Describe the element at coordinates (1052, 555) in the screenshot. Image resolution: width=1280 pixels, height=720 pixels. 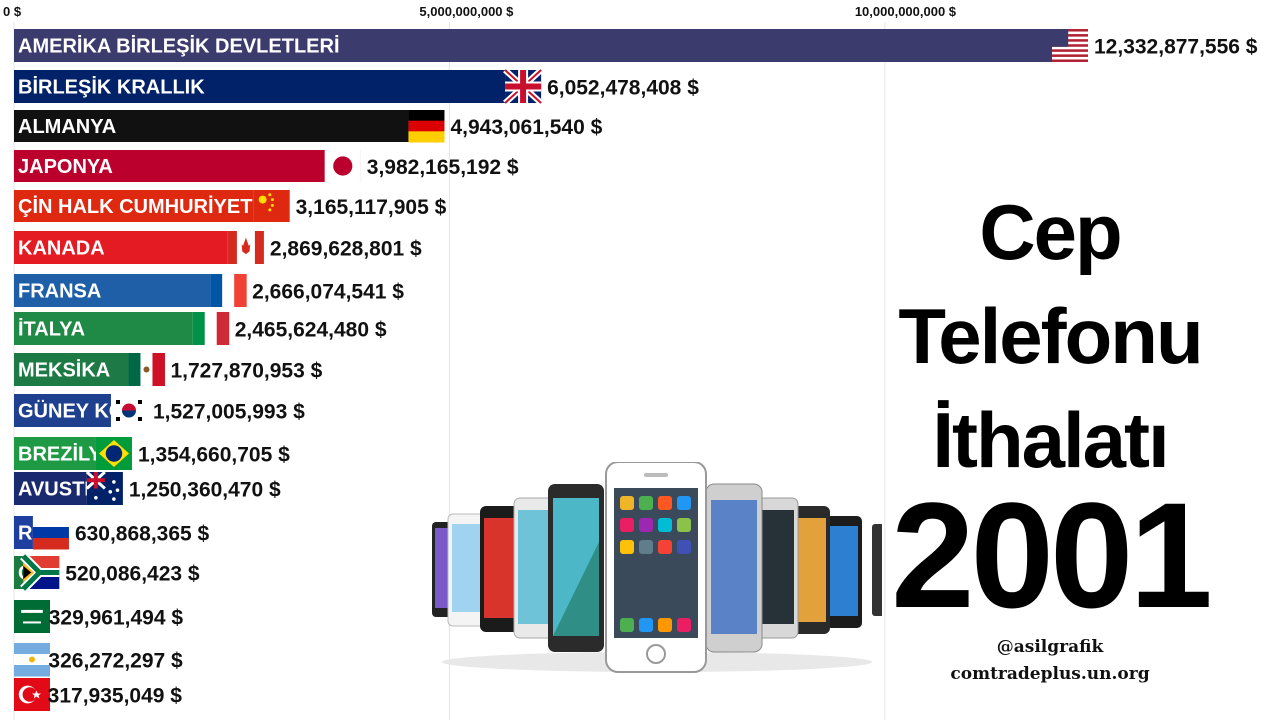
I see `year-label: 2001` at that location.